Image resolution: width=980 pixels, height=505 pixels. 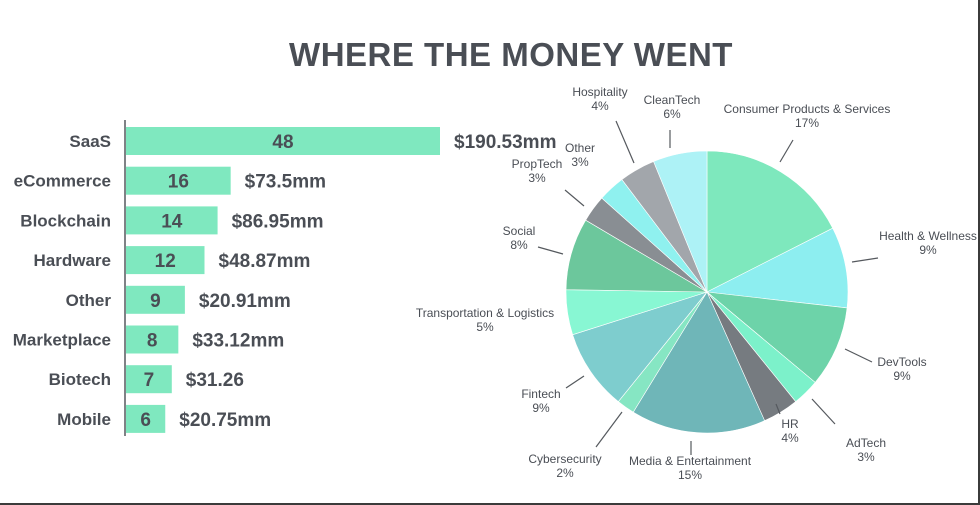 What do you see at coordinates (680, 221) in the screenshot?
I see `pie-slice-cleantech` at bounding box center [680, 221].